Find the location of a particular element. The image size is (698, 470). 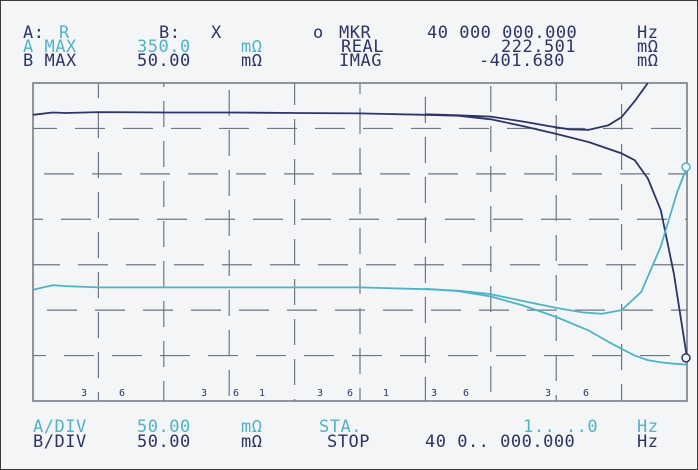

b-max-value: 50.00 is located at coordinates (164, 61).